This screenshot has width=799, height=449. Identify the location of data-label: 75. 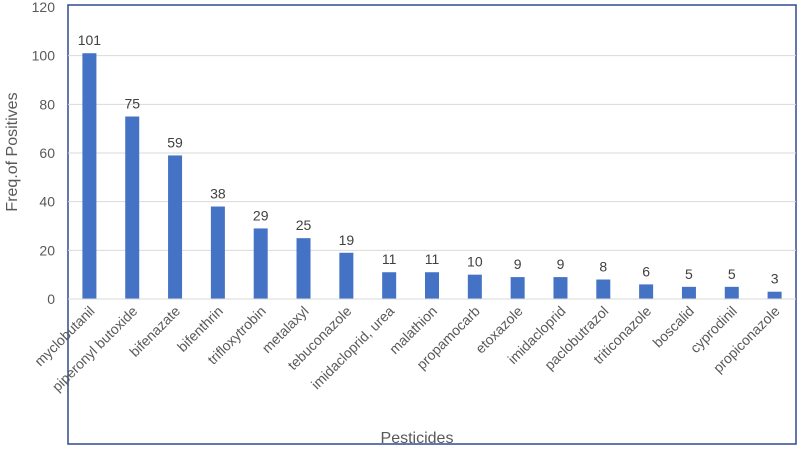
(132, 104).